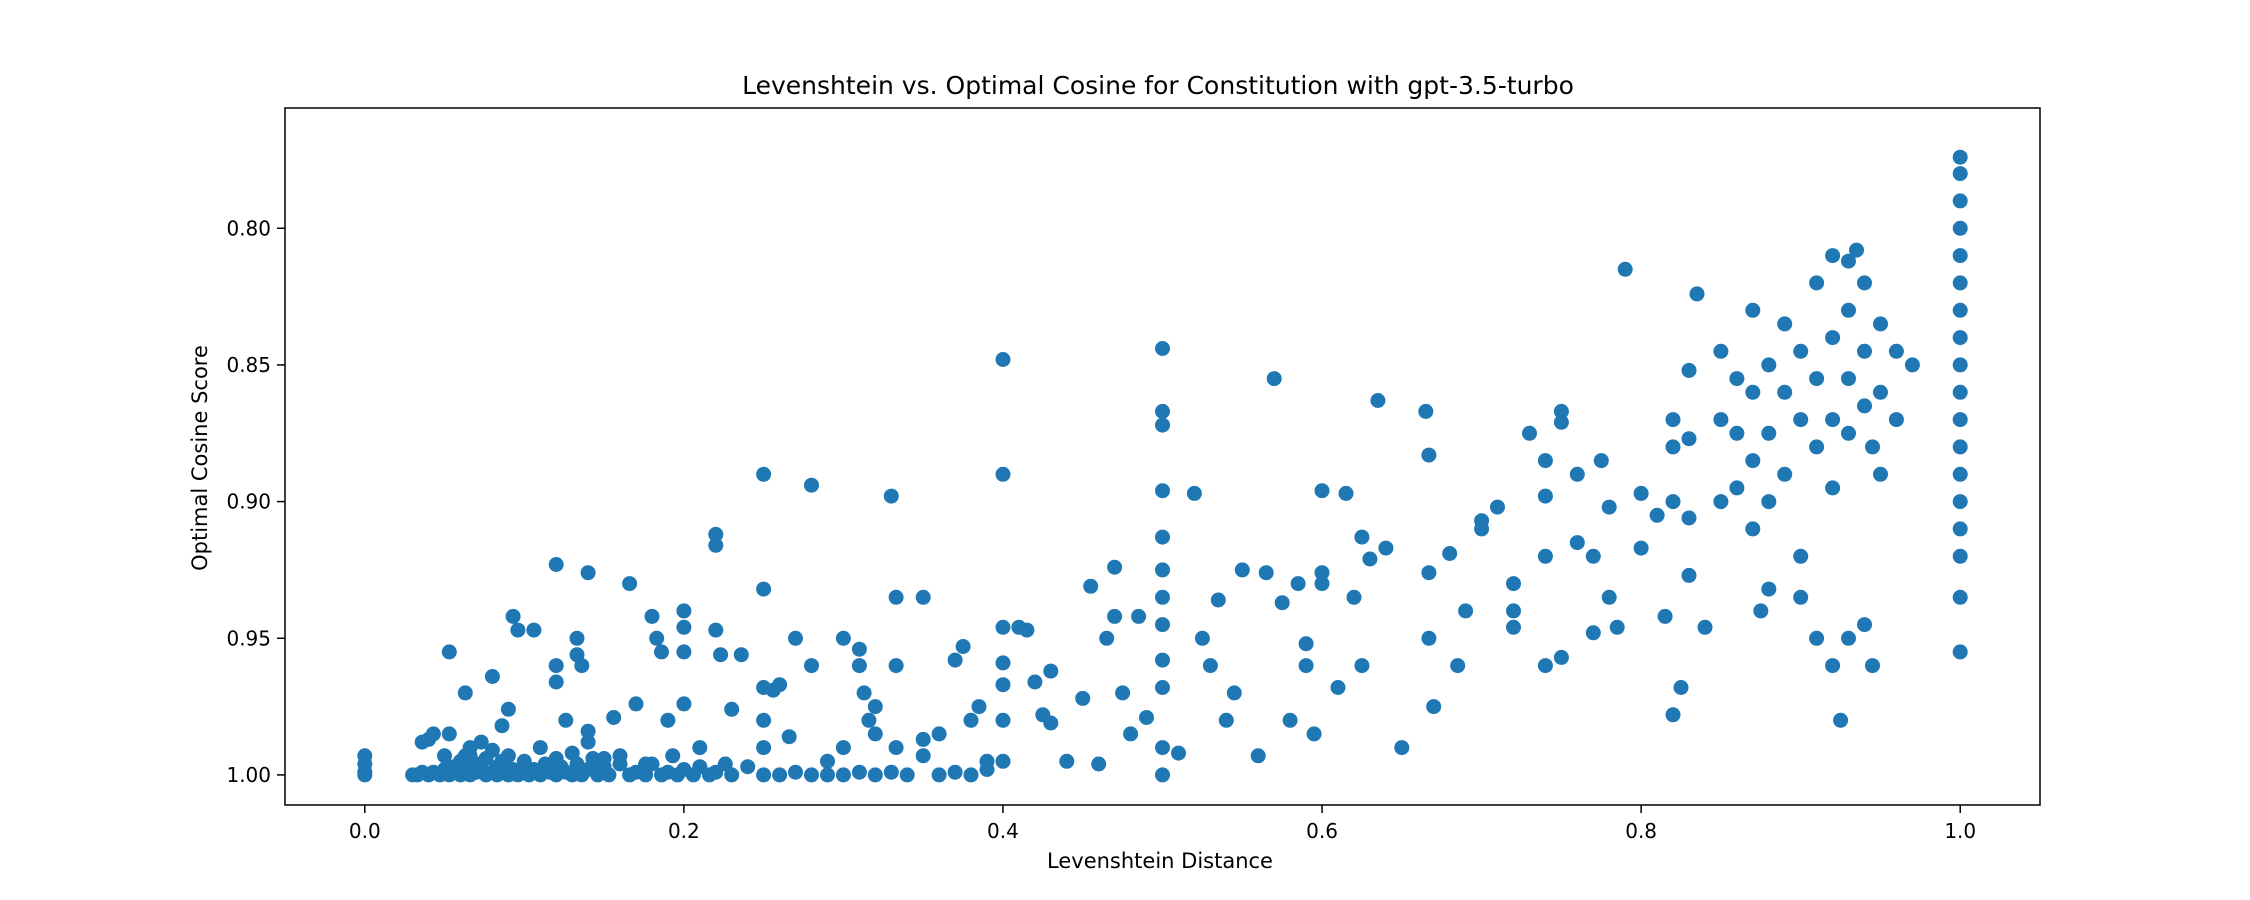 The image size is (2250, 900). I want to click on x-axis-label: Levenshtein Distance, so click(1160, 861).